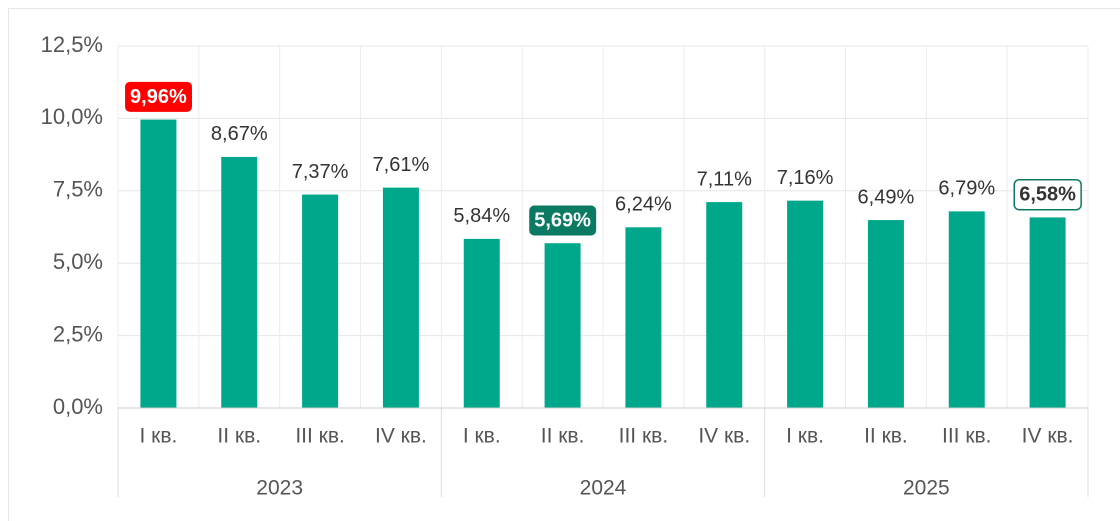  Describe the element at coordinates (603, 488) in the screenshot. I see `group-label: 2024` at that location.